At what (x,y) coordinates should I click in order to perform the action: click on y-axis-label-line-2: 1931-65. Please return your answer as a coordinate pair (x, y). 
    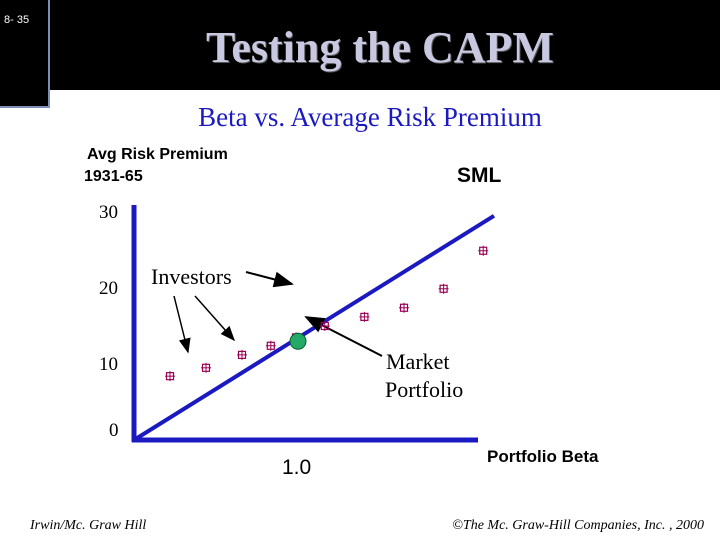
    Looking at the image, I should click on (113, 176).